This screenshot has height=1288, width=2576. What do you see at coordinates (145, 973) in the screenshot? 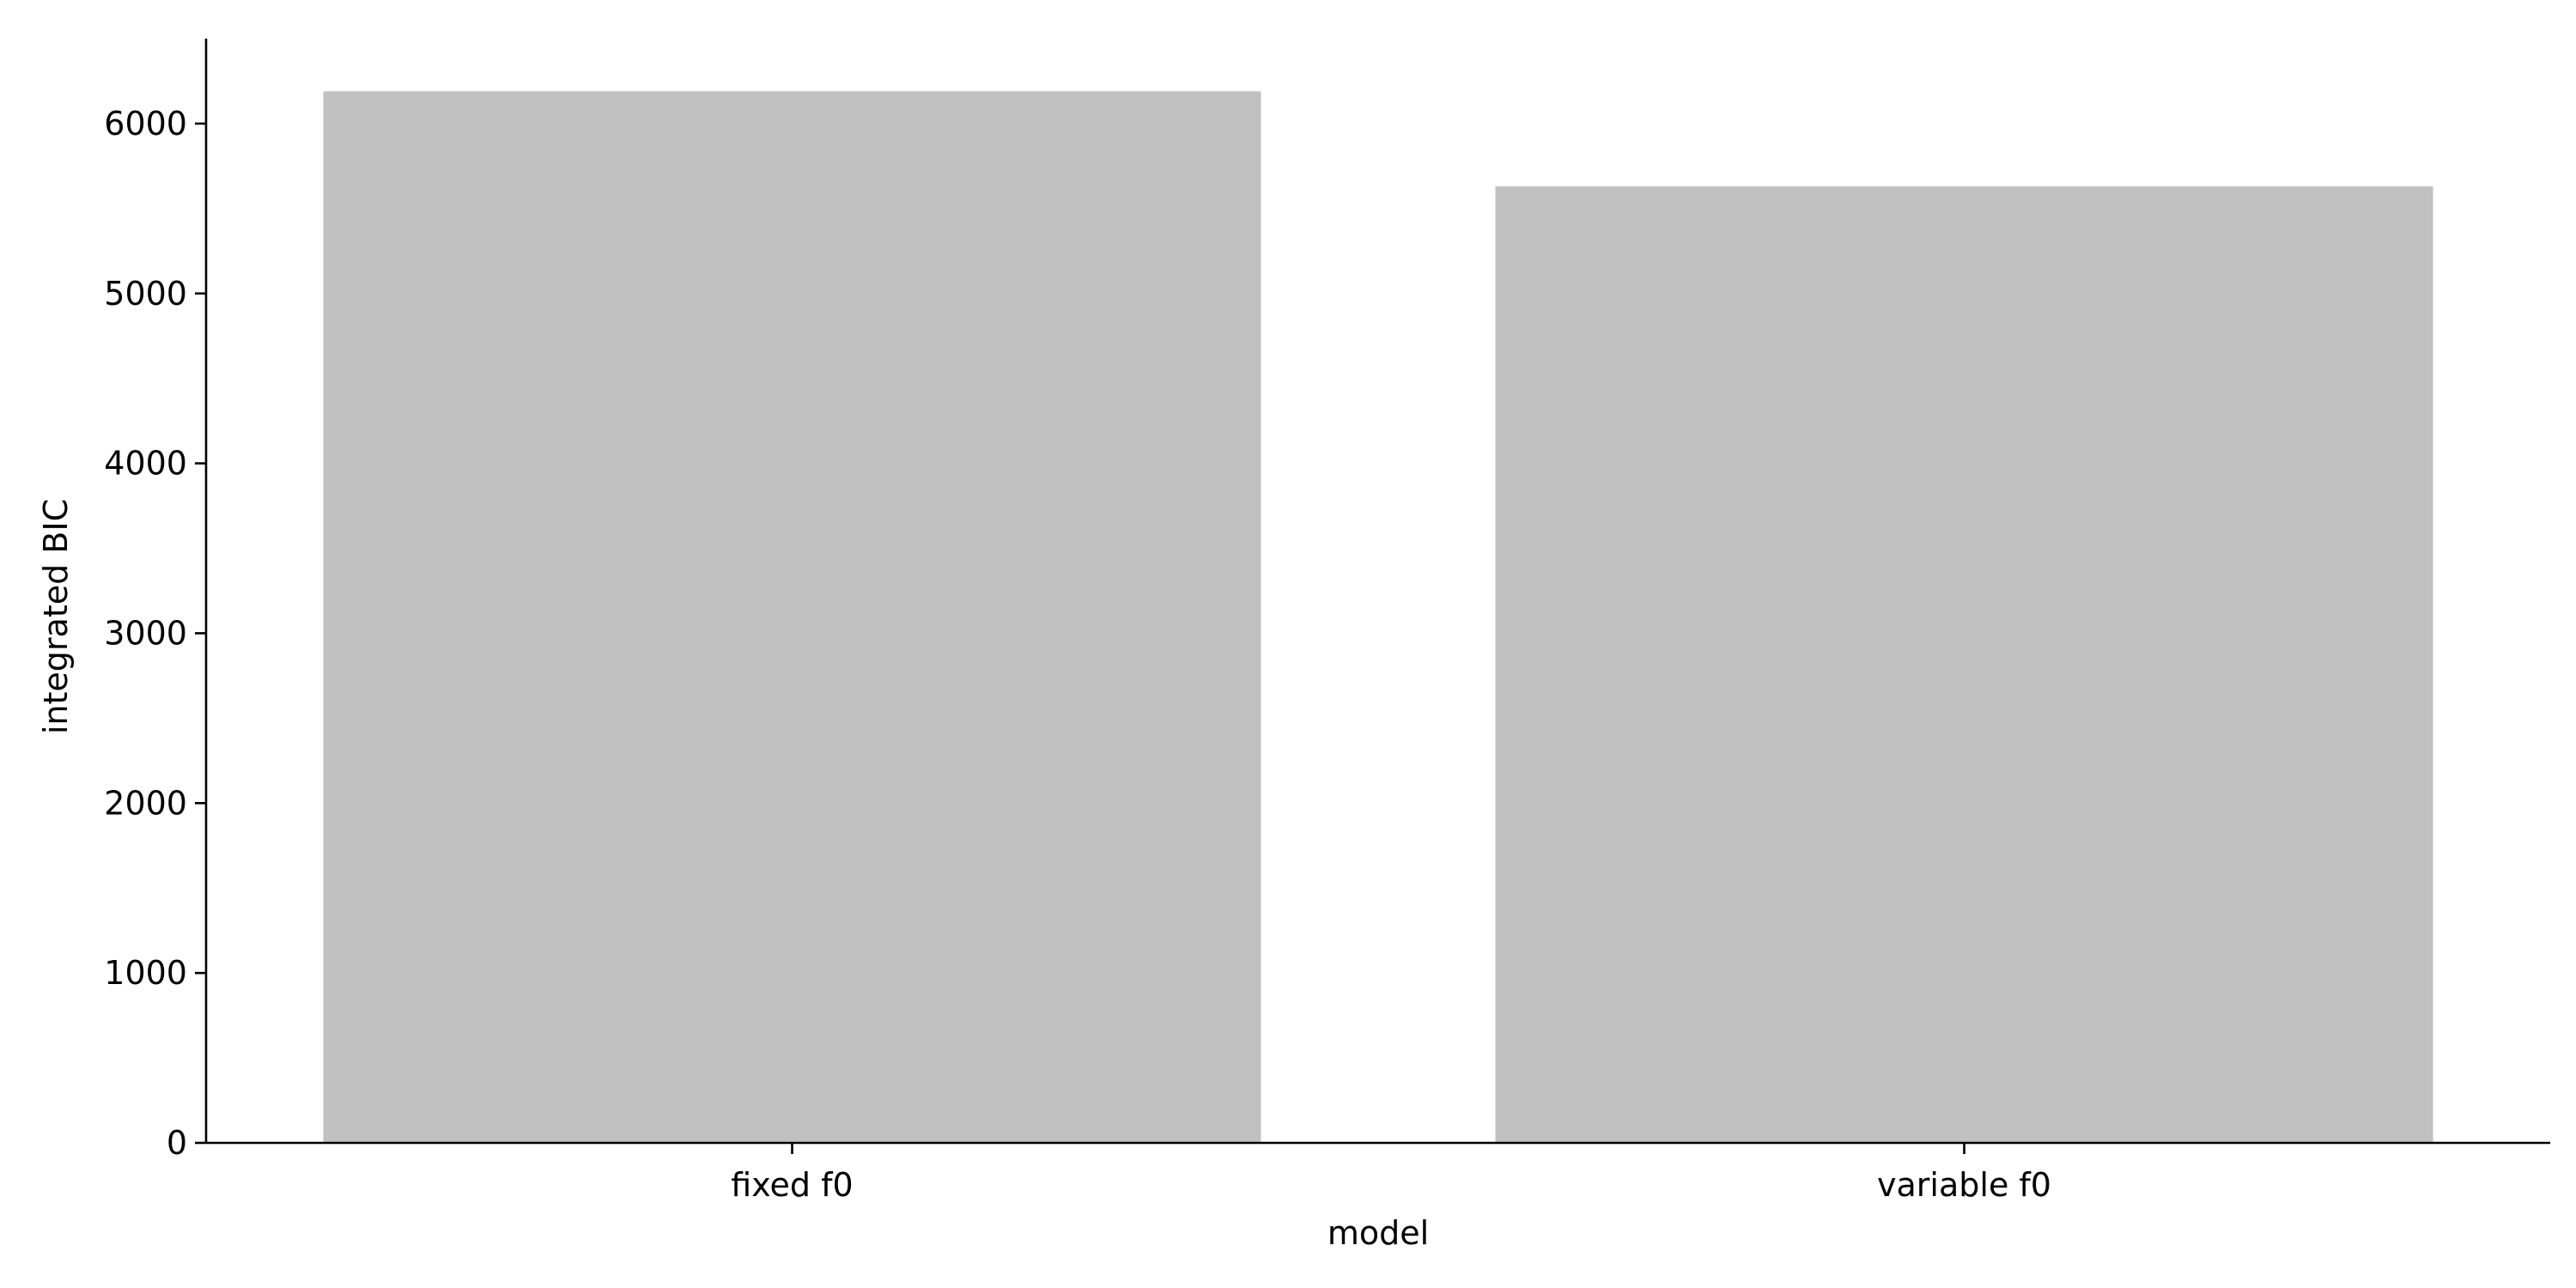
I see `y-tick-label: 1000` at bounding box center [145, 973].